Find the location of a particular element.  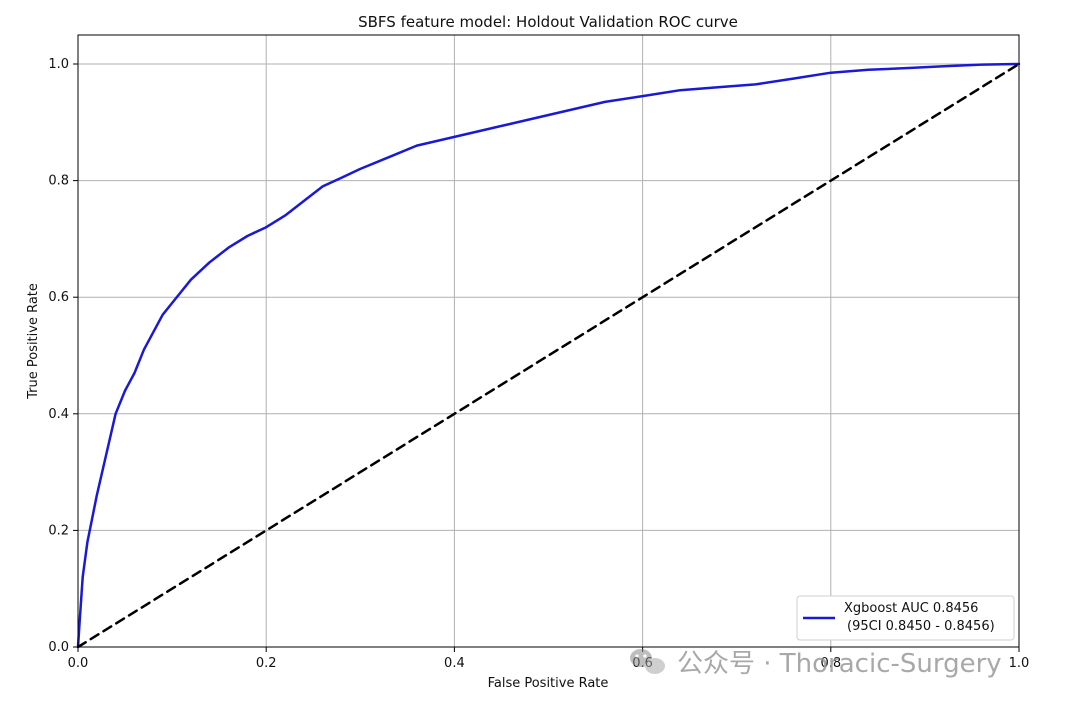

y-tick-label: 0.0 is located at coordinates (58, 647).